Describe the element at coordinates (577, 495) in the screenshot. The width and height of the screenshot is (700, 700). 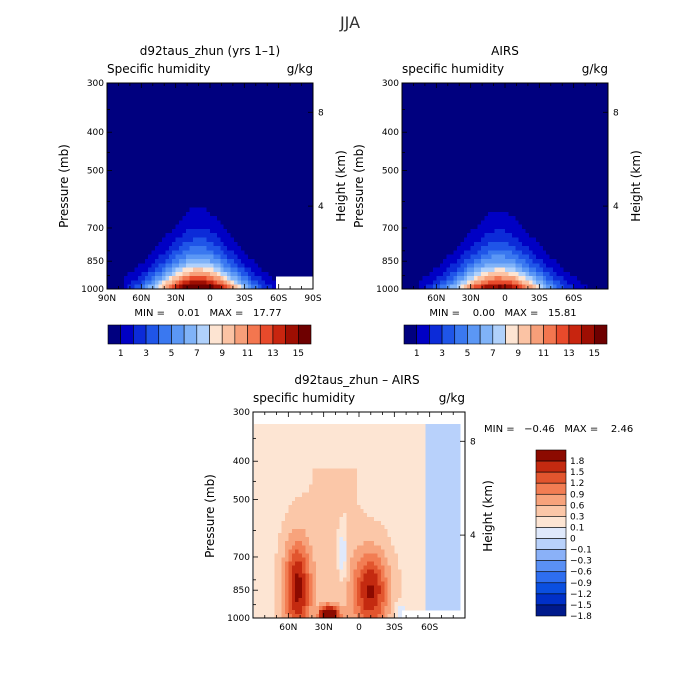
I see `colorbar-label: 0.9` at that location.